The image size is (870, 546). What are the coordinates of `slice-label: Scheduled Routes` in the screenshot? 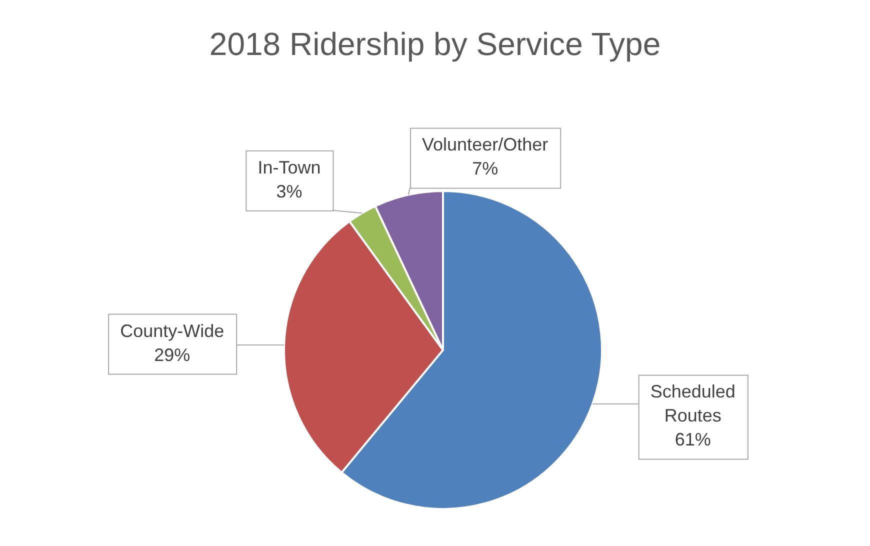 It's located at (693, 404).